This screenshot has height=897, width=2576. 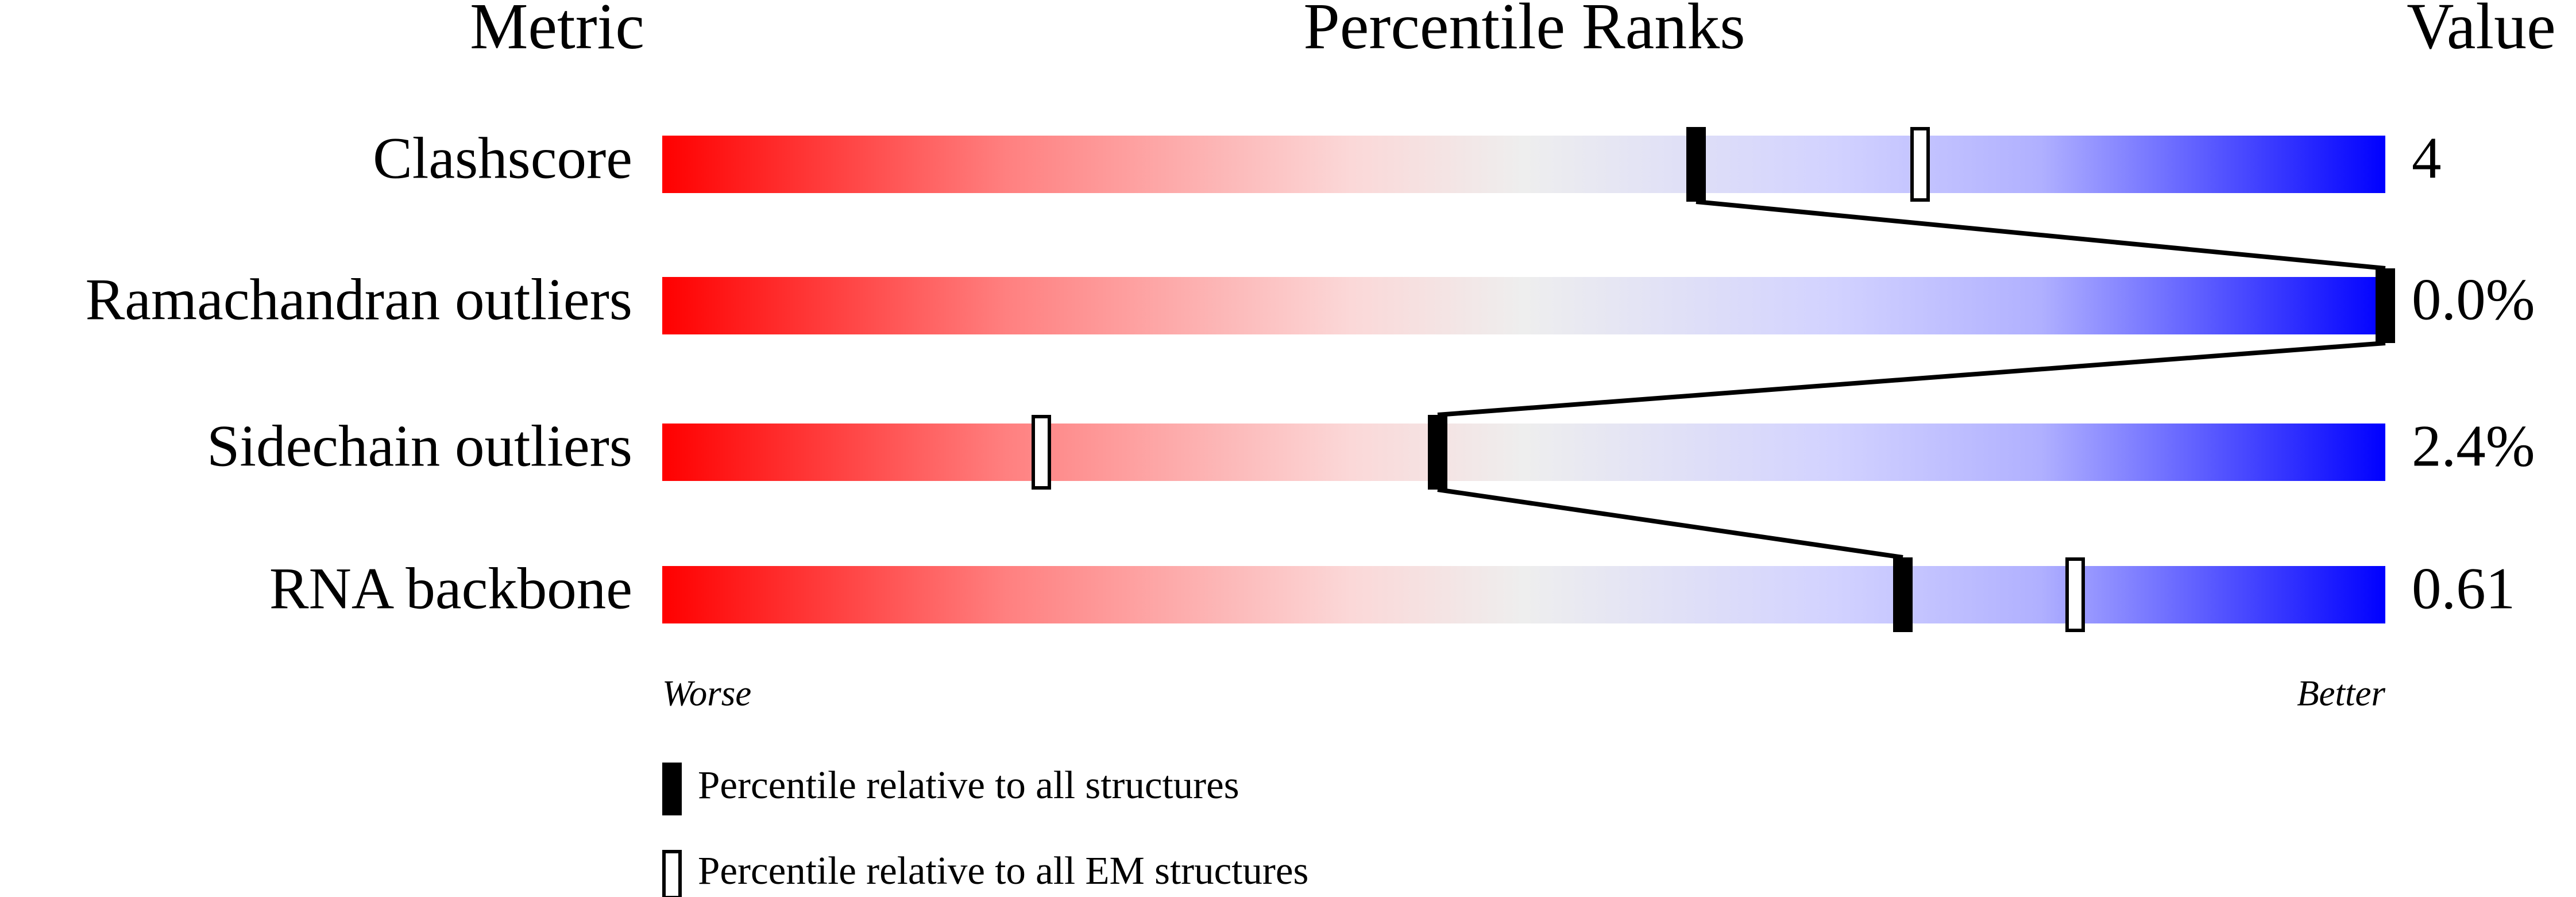 What do you see at coordinates (557, 31) in the screenshot?
I see `header: Metric` at bounding box center [557, 31].